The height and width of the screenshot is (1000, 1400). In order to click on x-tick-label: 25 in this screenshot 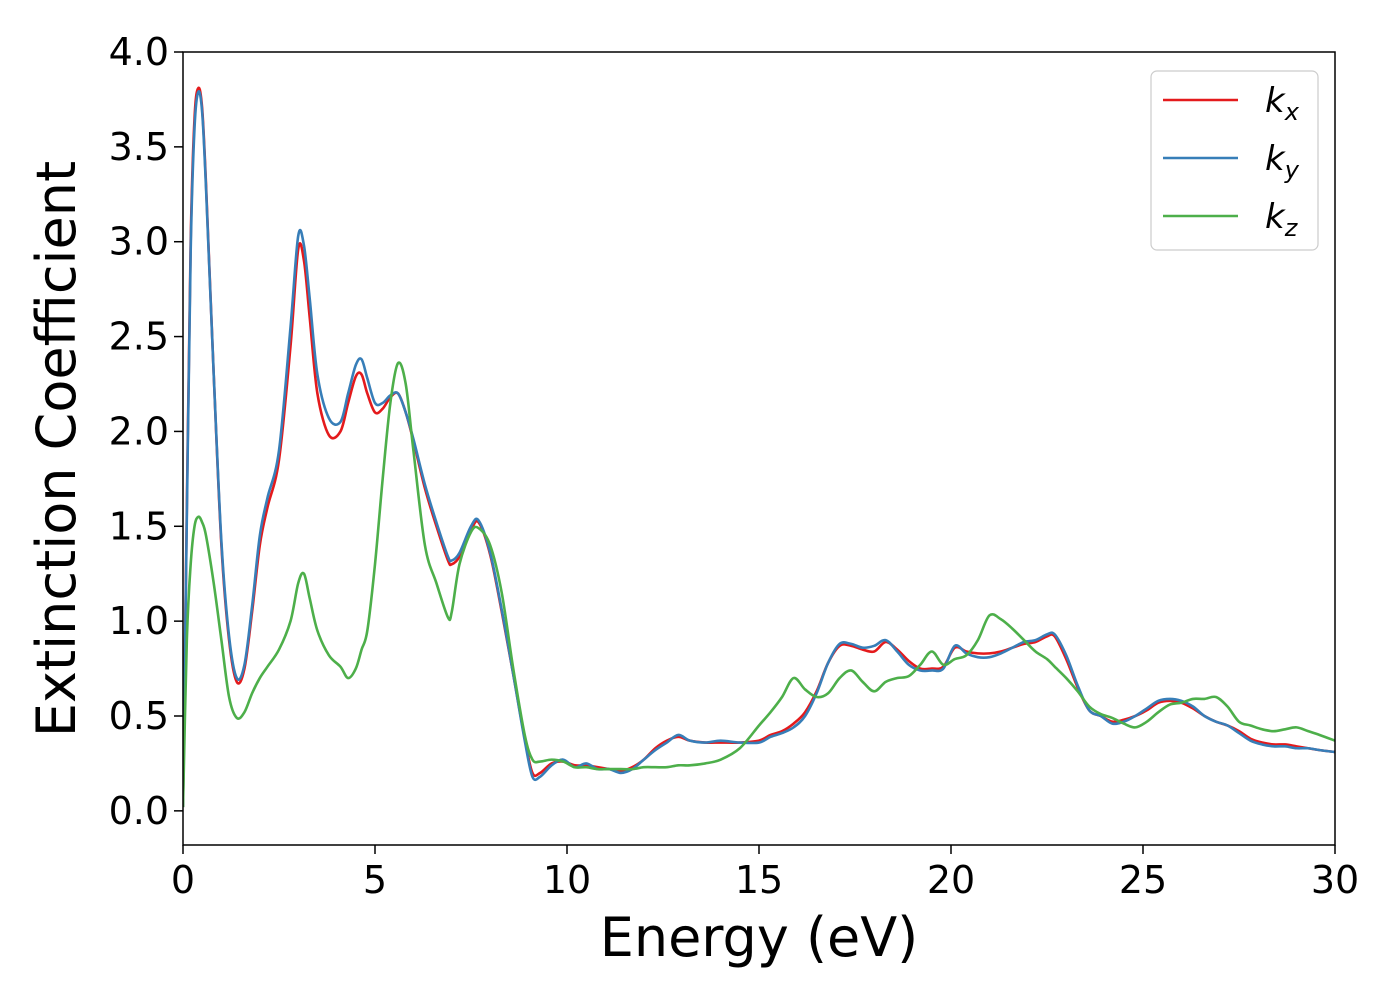, I will do `click(1143, 880)`.